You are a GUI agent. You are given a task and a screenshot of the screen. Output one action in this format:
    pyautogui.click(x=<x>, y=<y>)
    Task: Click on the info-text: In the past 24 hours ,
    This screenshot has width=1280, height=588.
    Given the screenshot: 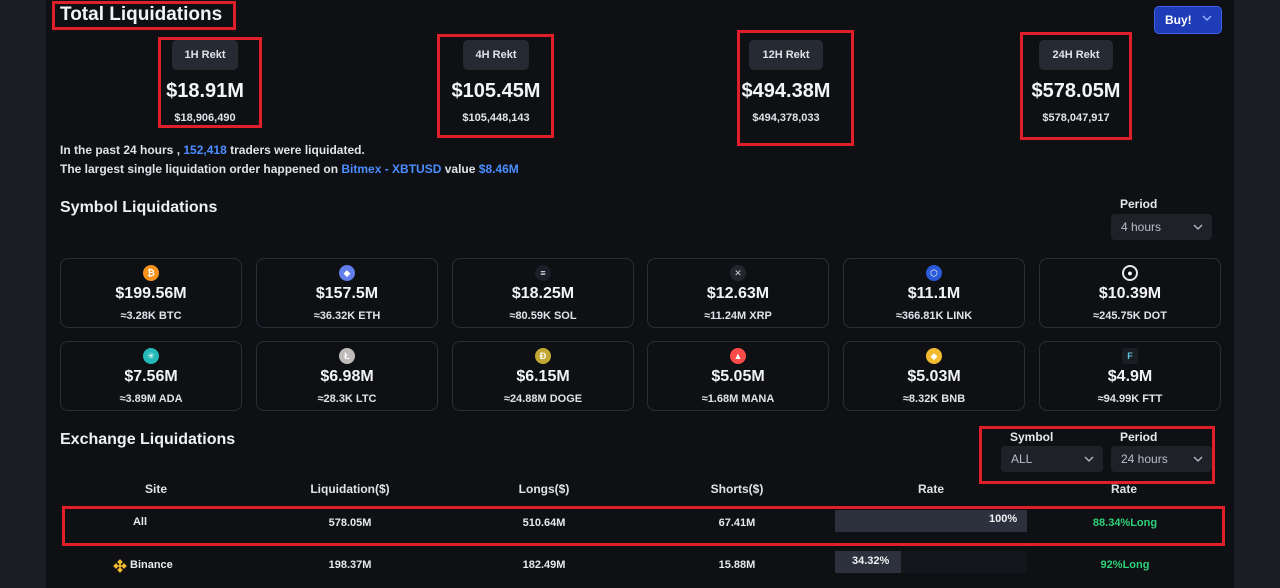 What is the action you would take?
    pyautogui.click(x=120, y=150)
    